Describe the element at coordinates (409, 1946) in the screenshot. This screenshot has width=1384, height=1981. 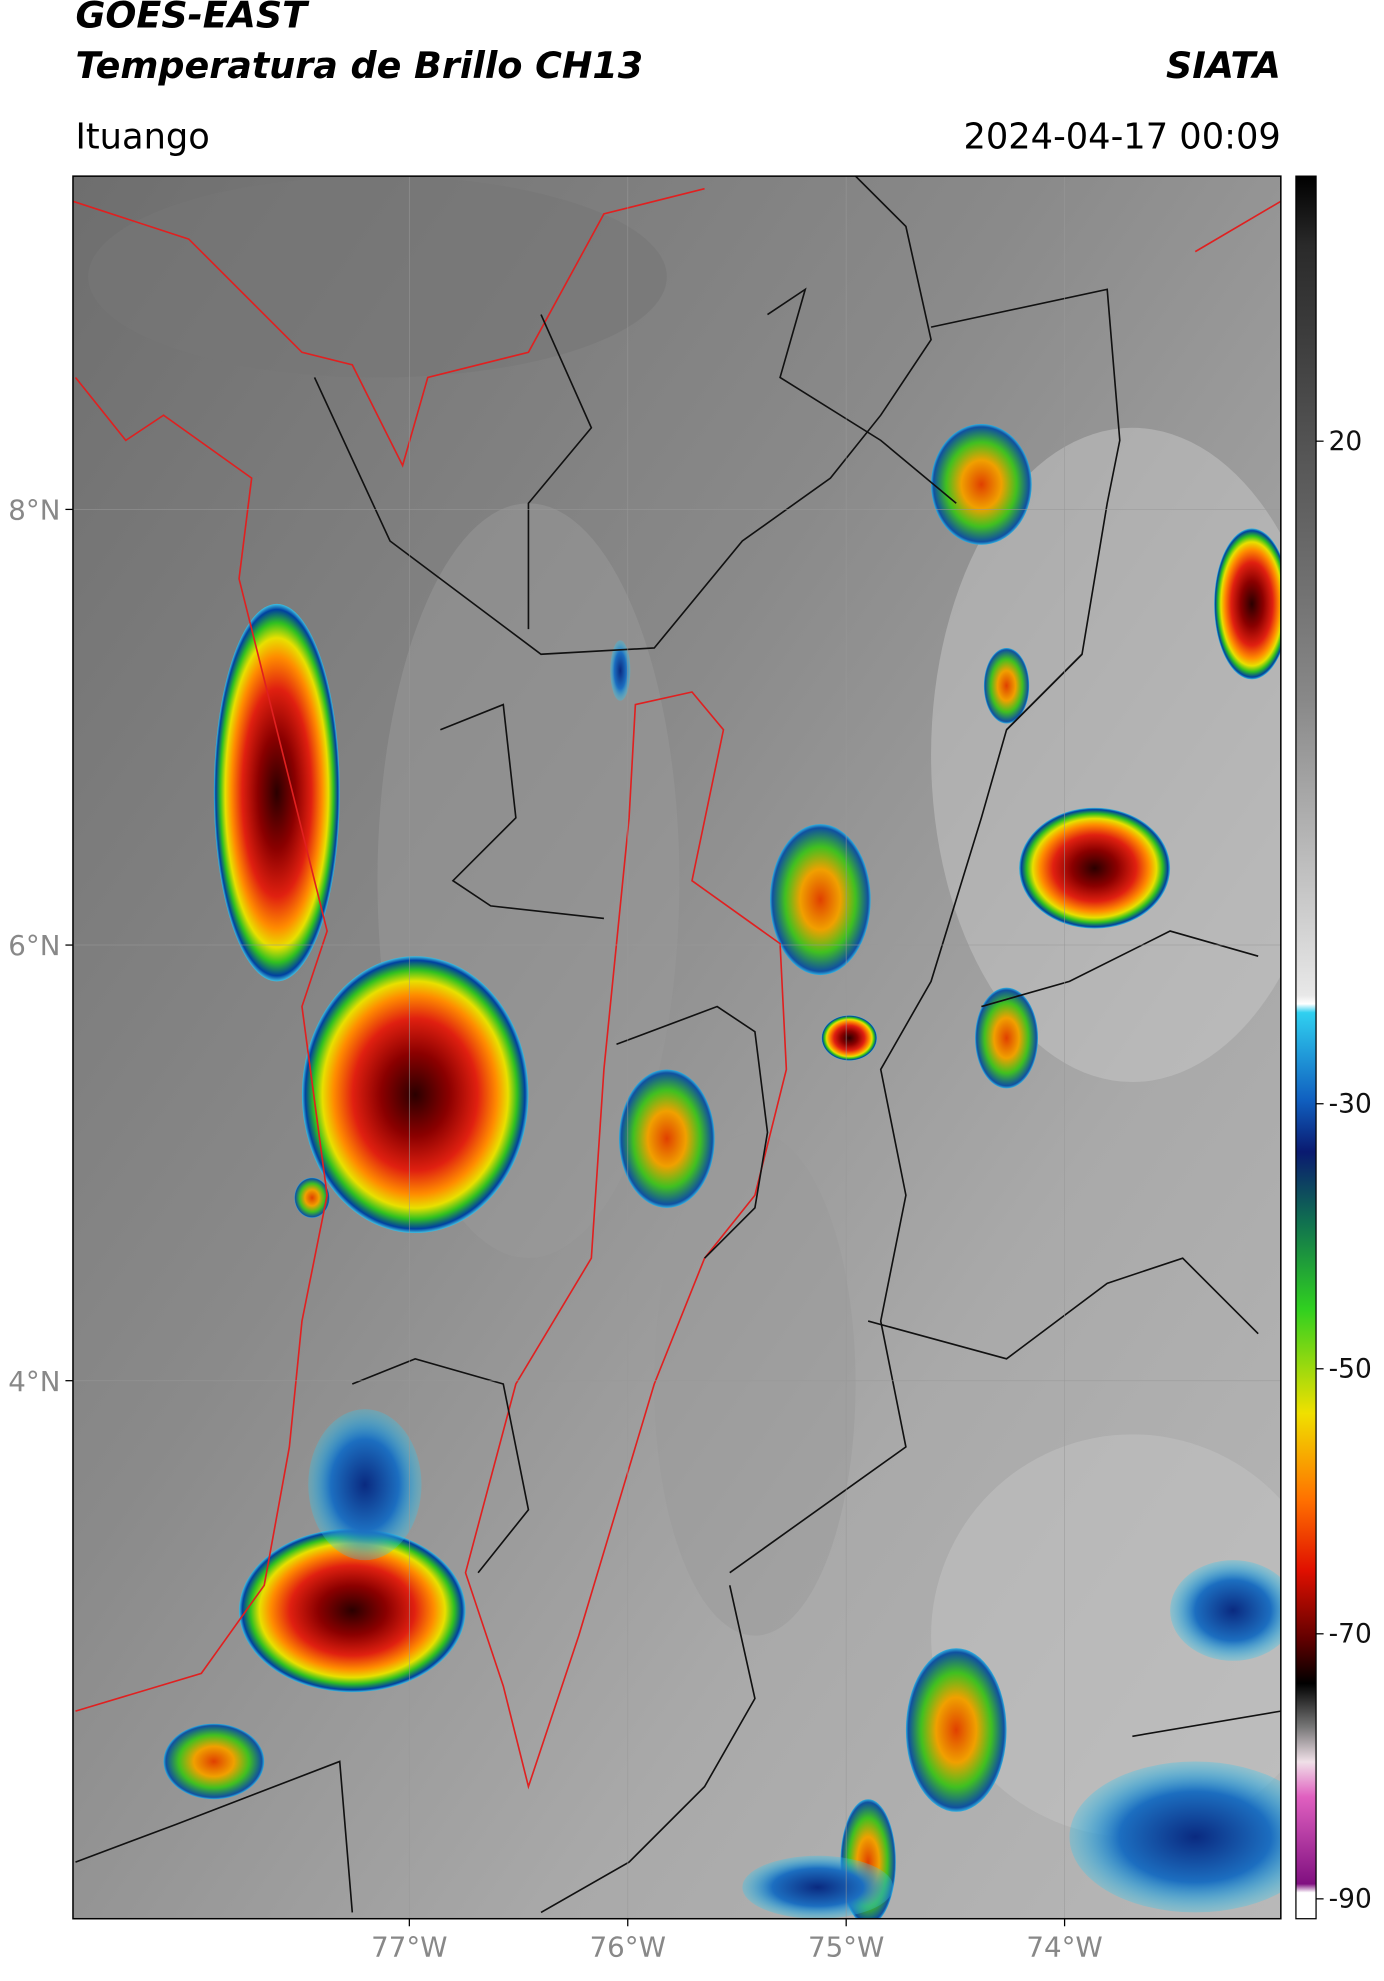
I see `x-tick-label: 77°W` at that location.